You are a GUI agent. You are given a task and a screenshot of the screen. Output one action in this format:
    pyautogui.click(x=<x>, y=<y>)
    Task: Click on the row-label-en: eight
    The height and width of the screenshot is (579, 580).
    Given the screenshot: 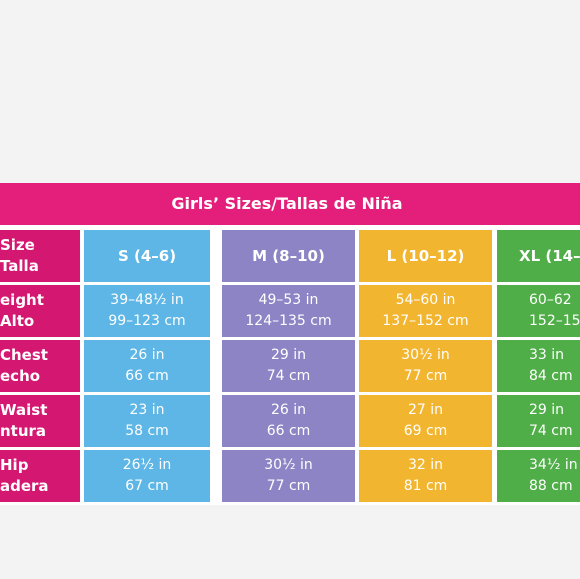 What is the action you would take?
    pyautogui.click(x=22, y=300)
    